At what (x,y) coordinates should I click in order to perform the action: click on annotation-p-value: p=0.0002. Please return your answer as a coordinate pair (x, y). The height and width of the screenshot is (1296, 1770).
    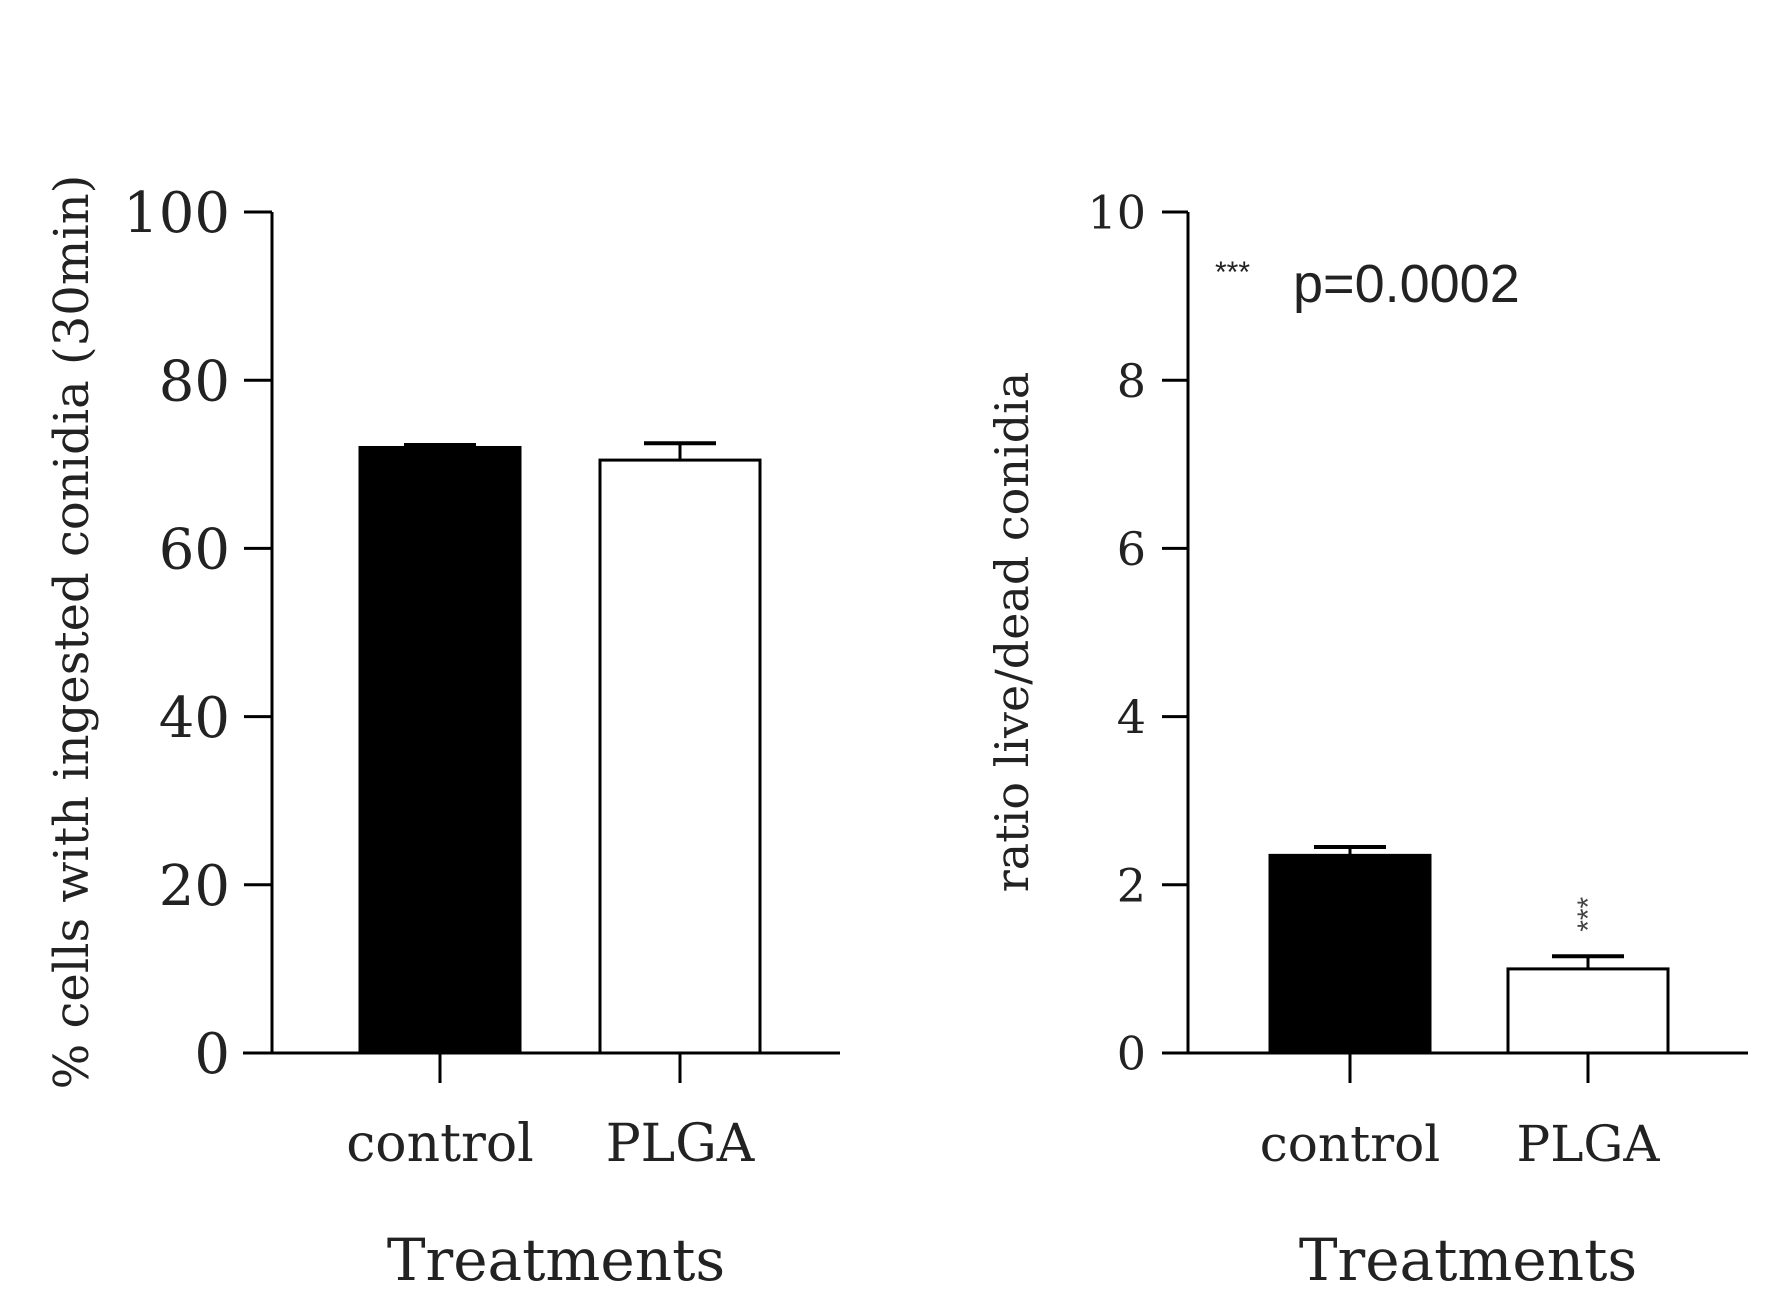
    Looking at the image, I should click on (1406, 284).